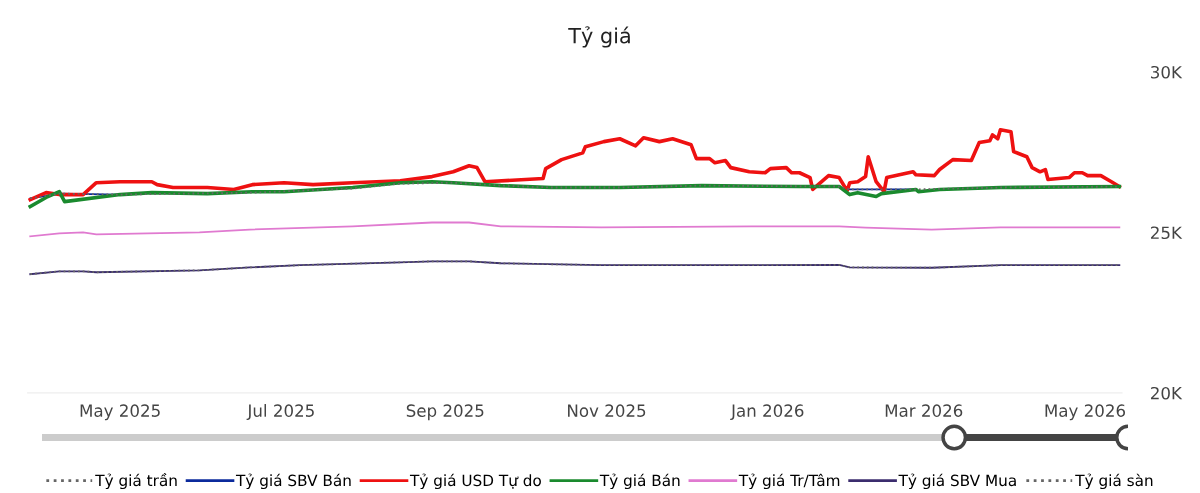 This screenshot has width=1200, height=493. What do you see at coordinates (475, 481) in the screenshot?
I see `legend-label: Tỷ giá USD Tự do` at bounding box center [475, 481].